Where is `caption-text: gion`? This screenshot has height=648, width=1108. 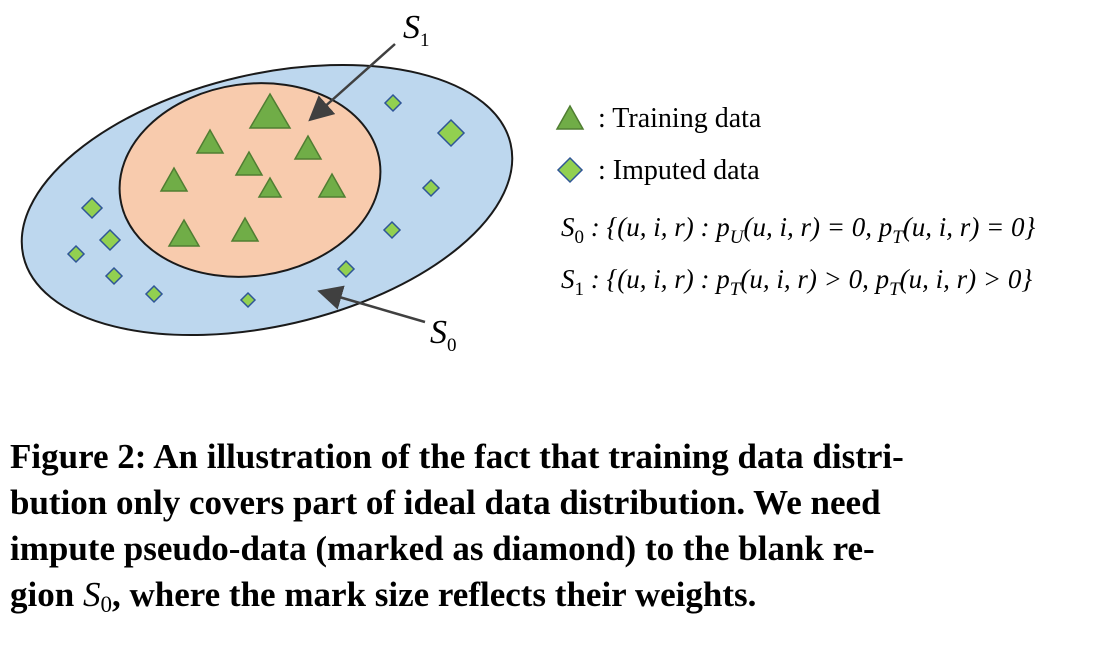
caption-text: gion is located at coordinates (46, 594).